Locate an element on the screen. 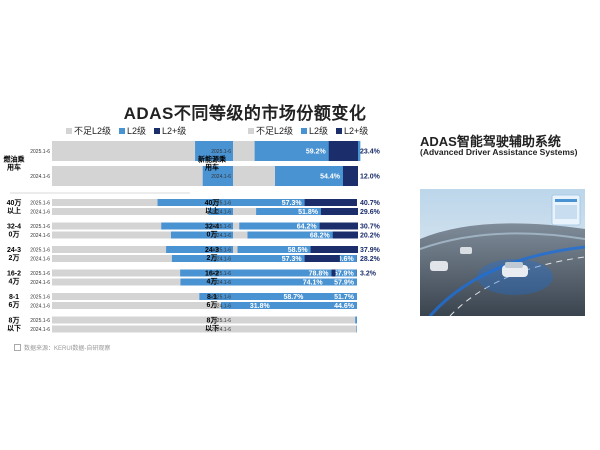 The image size is (600, 450). panel-title: ADAS智能驾驶辅助系统 is located at coordinates (490, 141).